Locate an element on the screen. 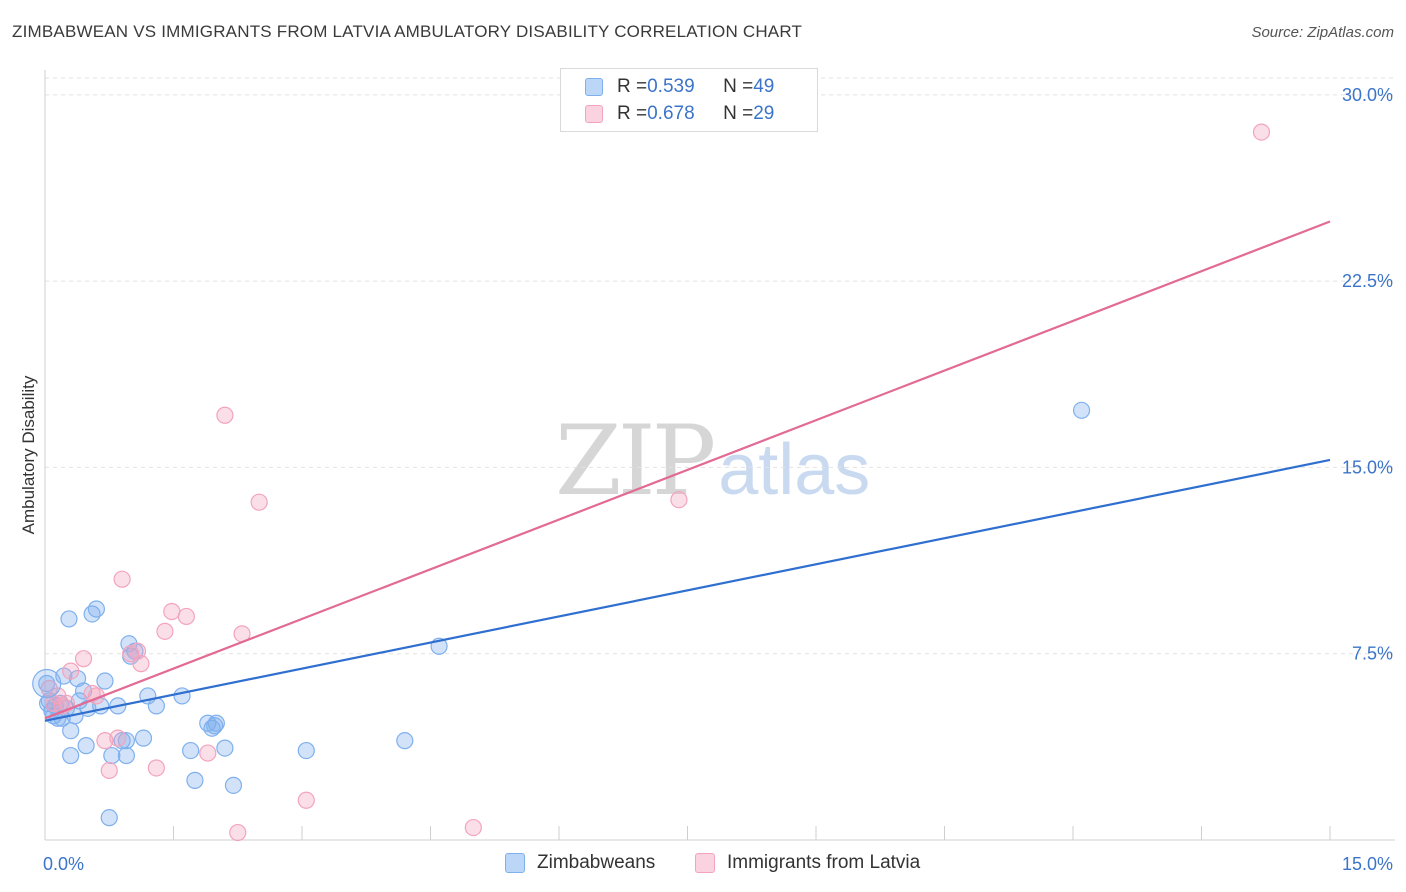  watermark-atlas: atlas is located at coordinates (794, 470).